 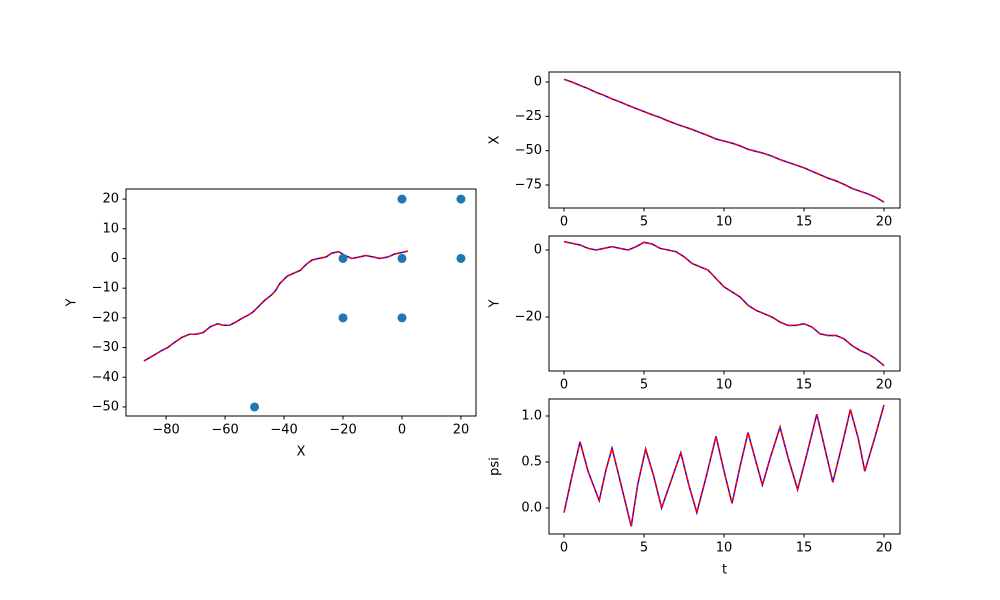 I want to click on x-tick-label: −60, so click(x=224, y=430).